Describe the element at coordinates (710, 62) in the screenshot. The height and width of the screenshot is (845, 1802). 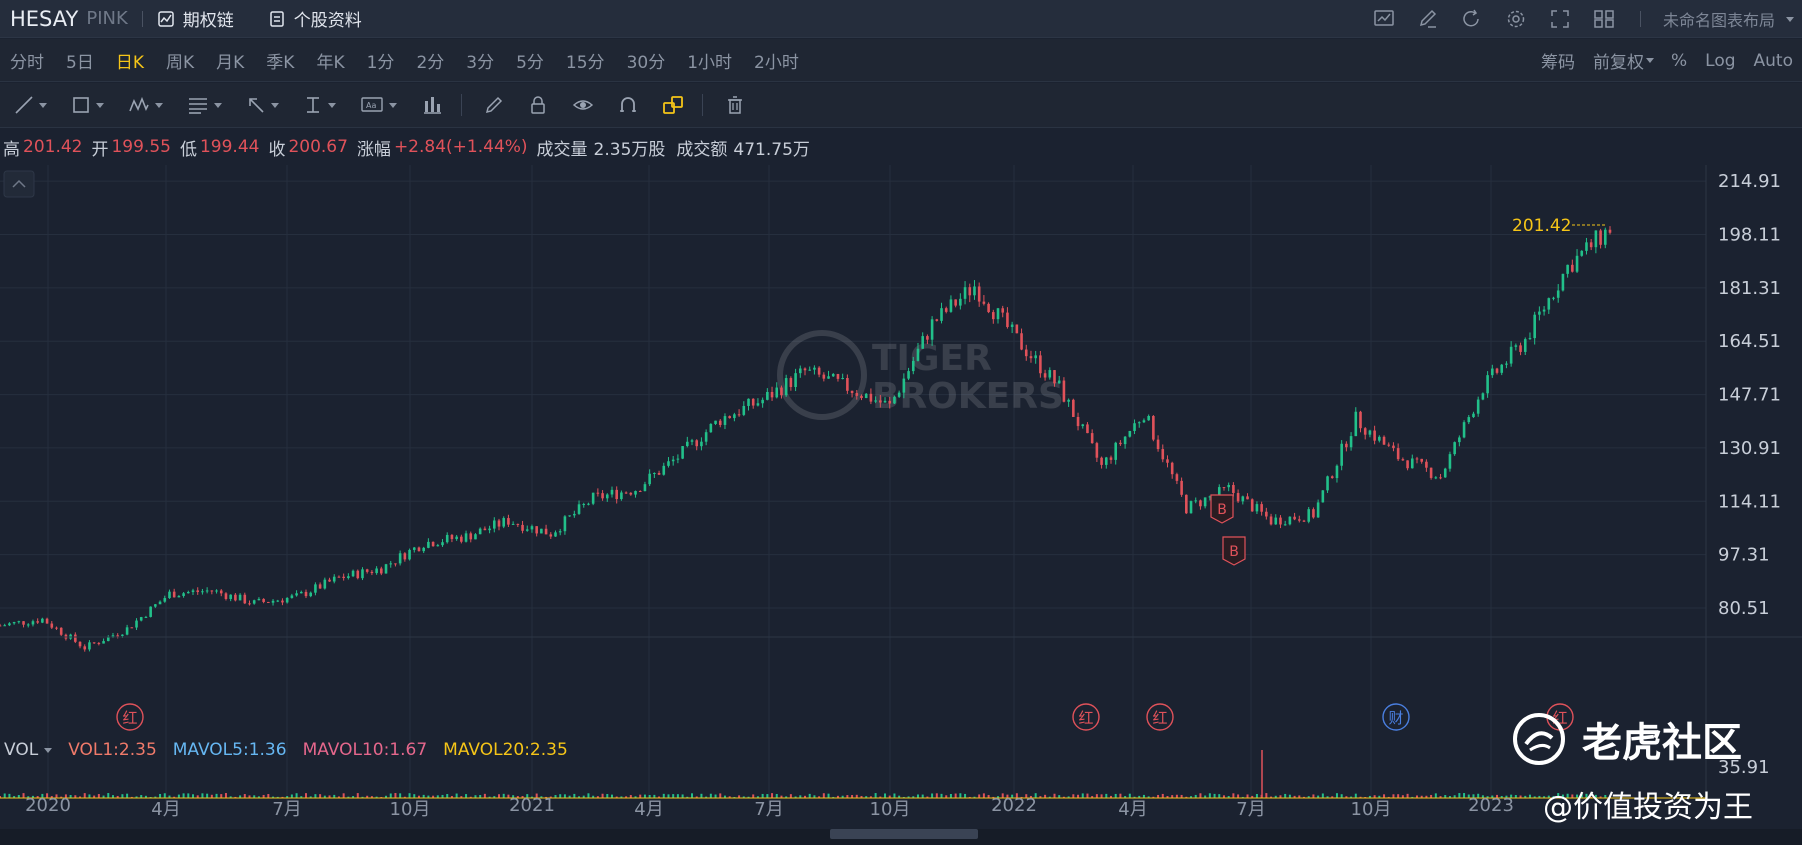
I see `period-tab: 1小时` at that location.